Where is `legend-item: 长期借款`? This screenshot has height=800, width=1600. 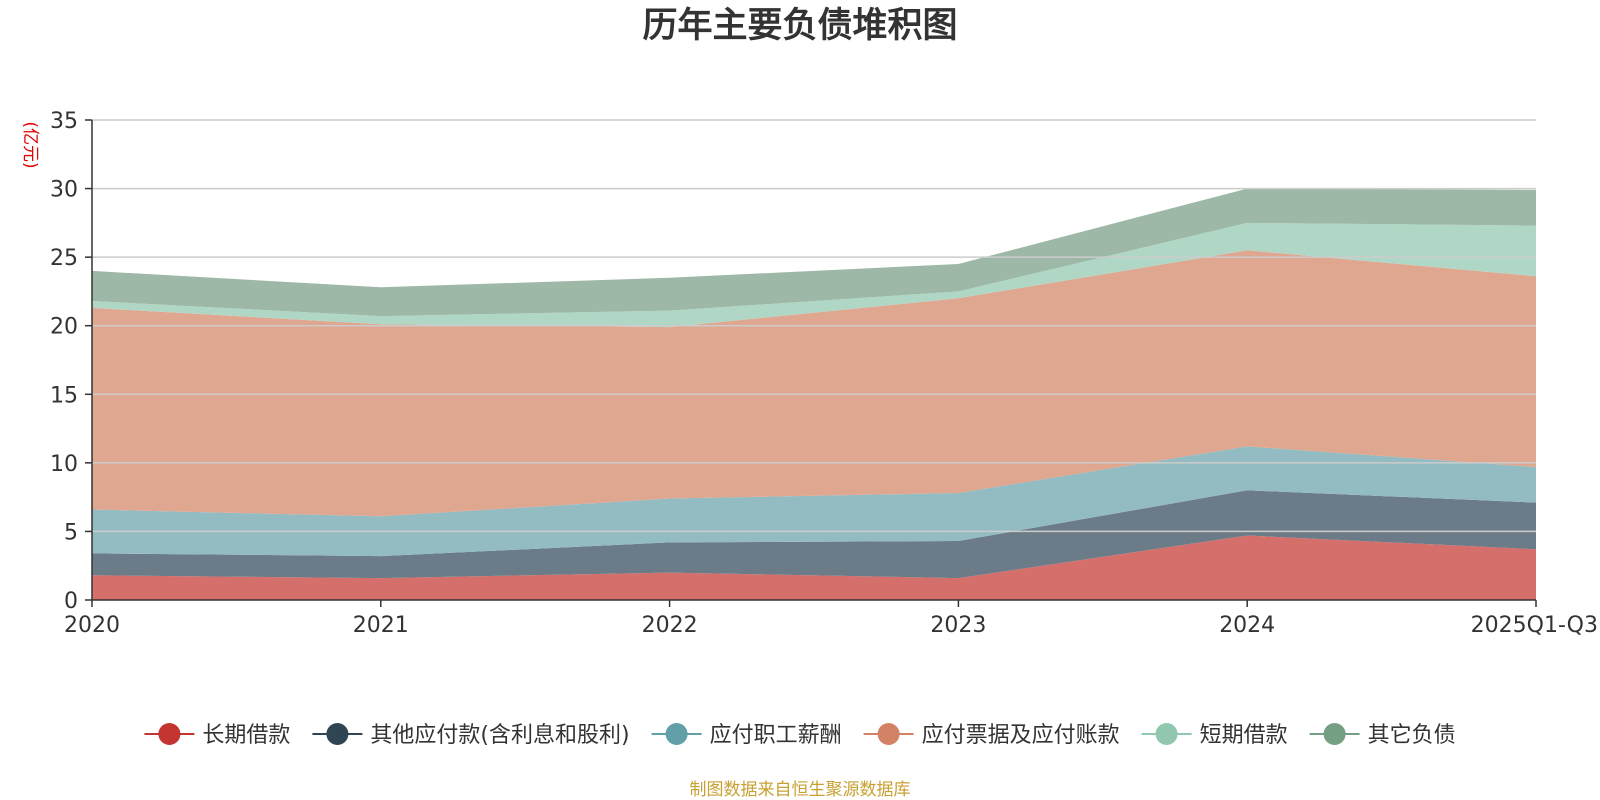 legend-item: 长期借款 is located at coordinates (217, 735).